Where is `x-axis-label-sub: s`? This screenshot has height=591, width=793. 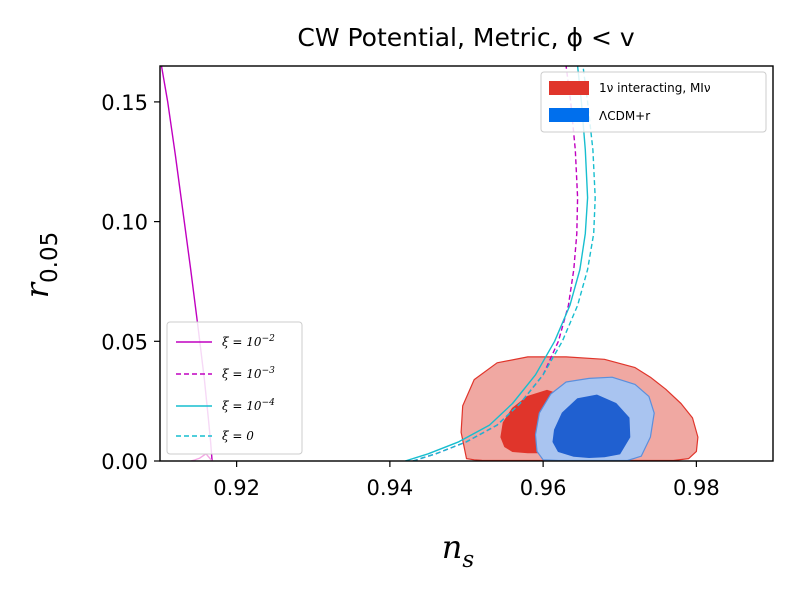 x-axis-label-sub: s is located at coordinates (468, 560).